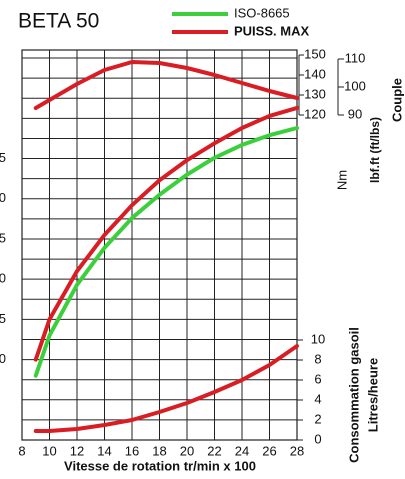  Describe the element at coordinates (315, 53) in the screenshot. I see `y2-axis-tick-label: 150` at that location.